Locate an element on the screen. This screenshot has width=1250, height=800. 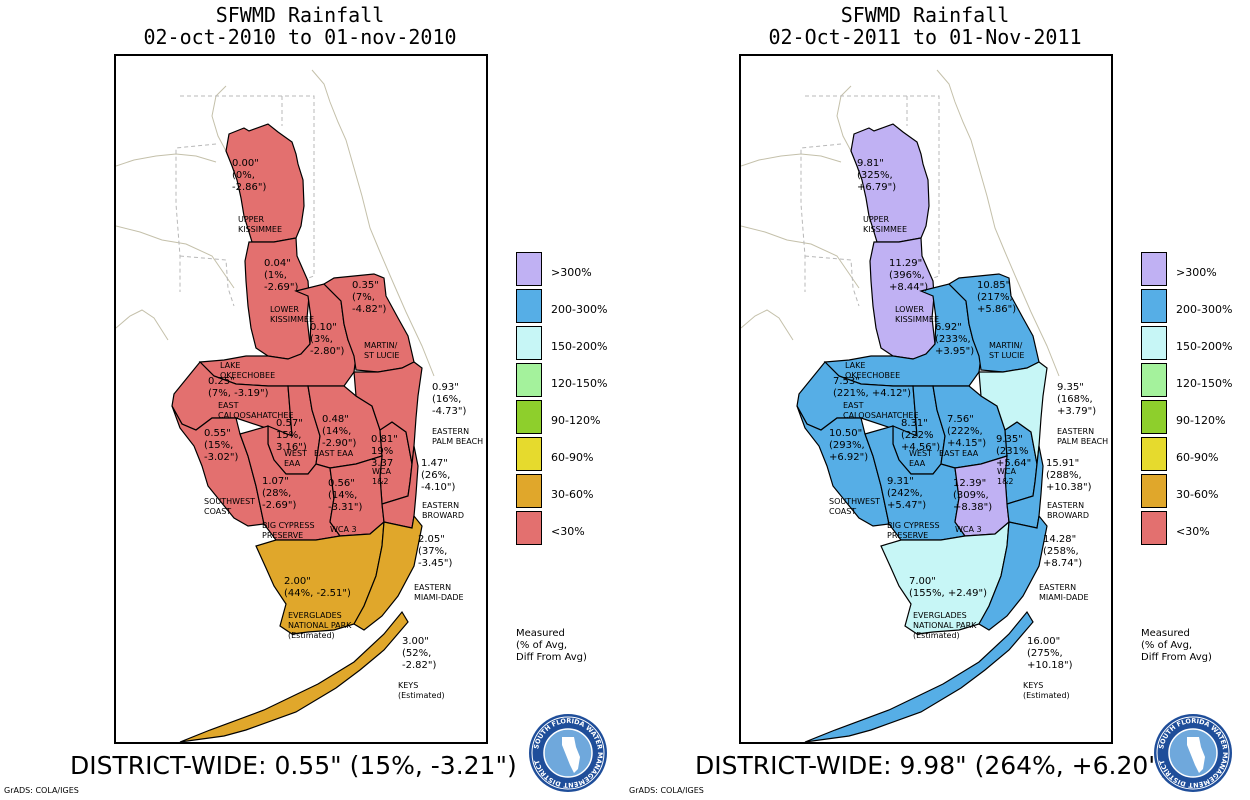
legend-note-line: (% of Avg, is located at coordinates (1167, 645).